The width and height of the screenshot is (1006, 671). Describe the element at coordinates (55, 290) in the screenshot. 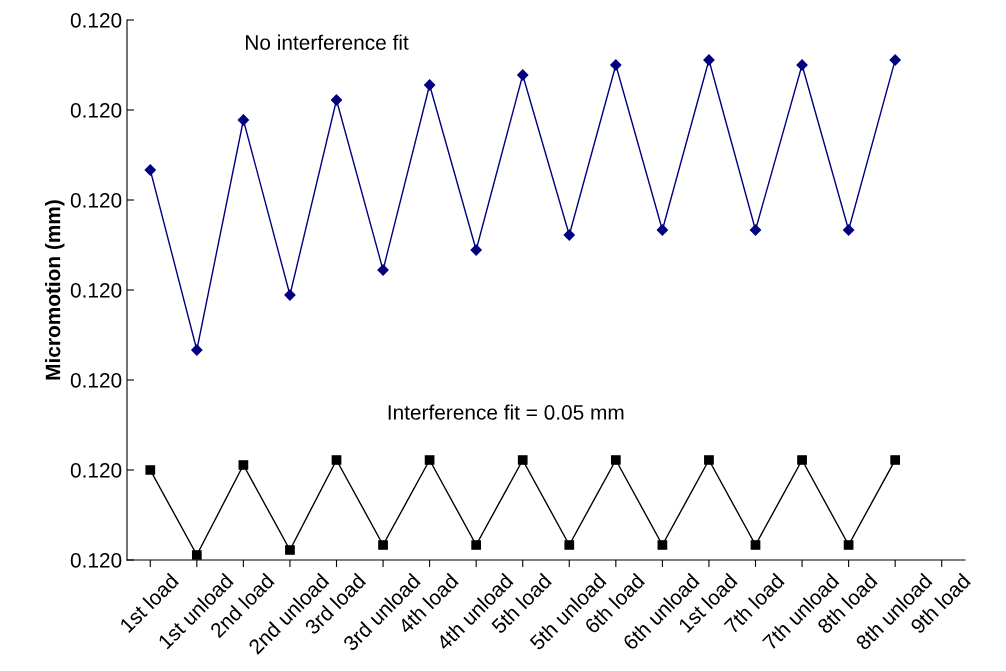

I see `y-axis-title: Micromotion (mm)` at that location.